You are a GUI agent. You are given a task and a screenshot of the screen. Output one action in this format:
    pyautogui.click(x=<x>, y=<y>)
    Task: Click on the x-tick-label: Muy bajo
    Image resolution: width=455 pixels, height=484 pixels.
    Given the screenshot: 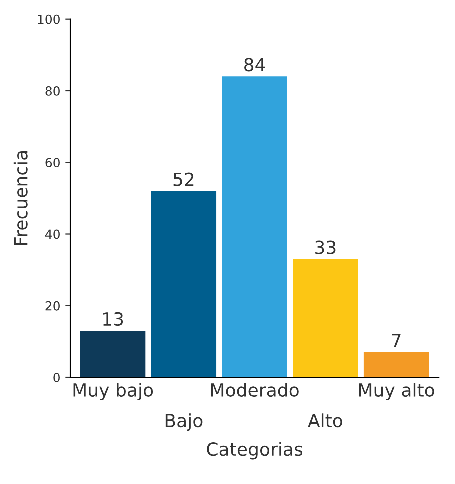 What is the action you would take?
    pyautogui.click(x=114, y=392)
    